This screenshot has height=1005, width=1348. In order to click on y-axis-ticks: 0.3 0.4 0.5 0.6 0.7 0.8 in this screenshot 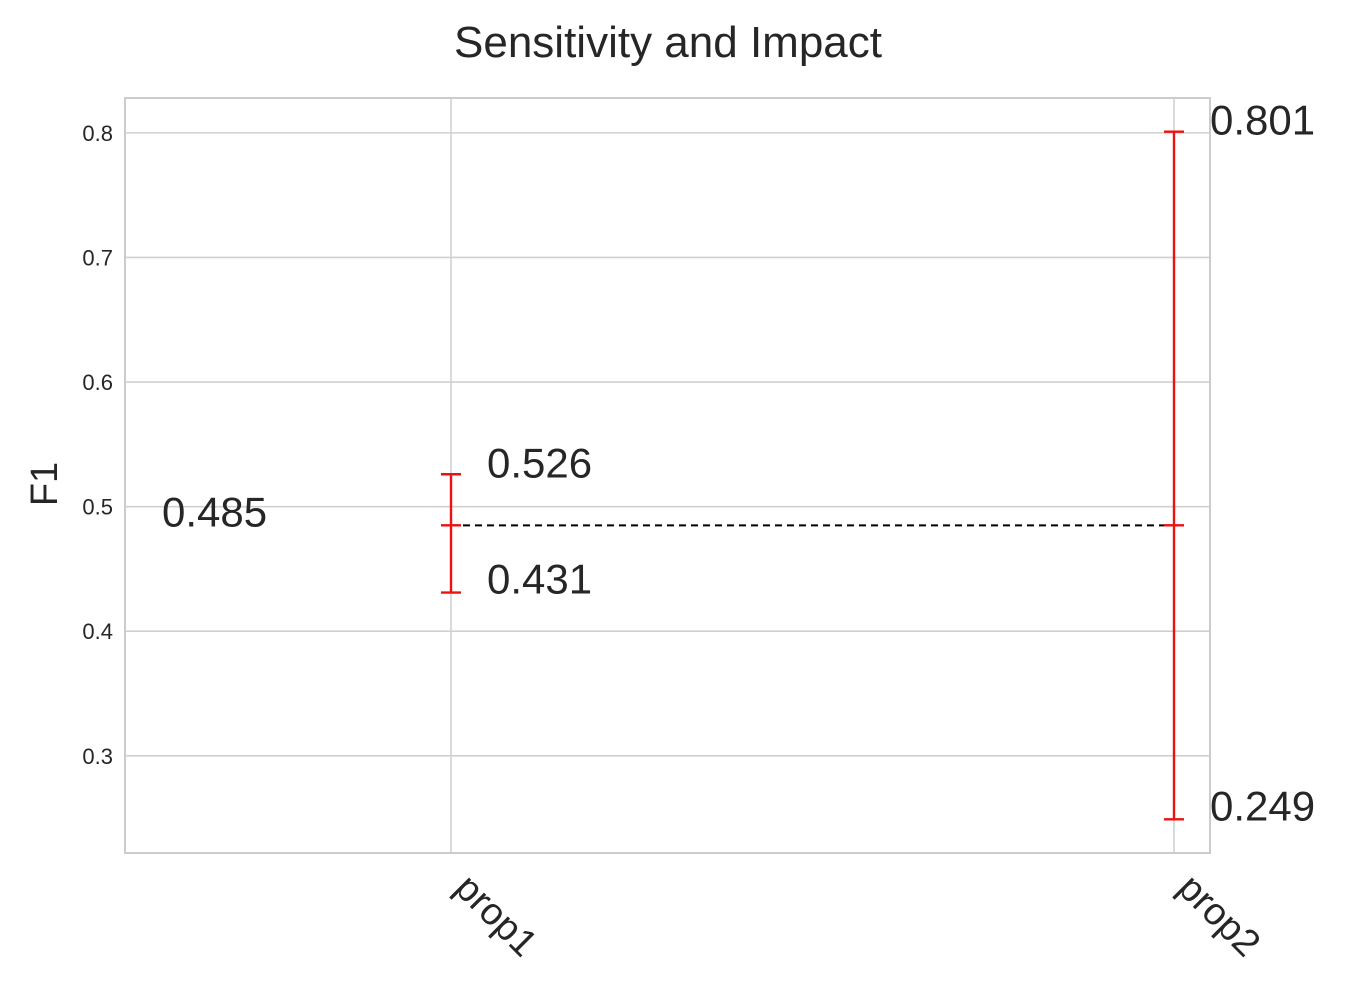, I will do `click(97, 445)`.